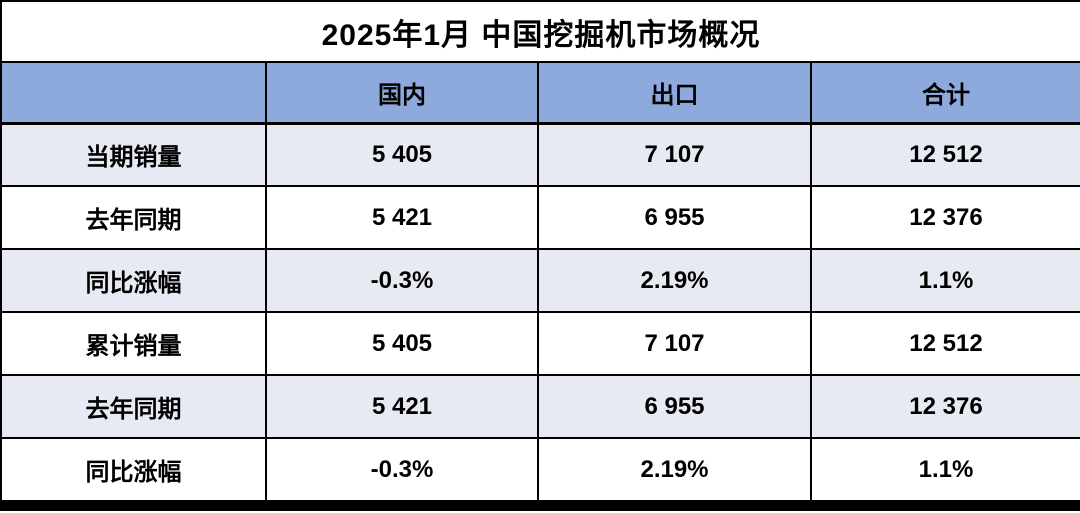 This screenshot has width=1080, height=513. What do you see at coordinates (133, 93) in the screenshot?
I see `column-header-blank` at bounding box center [133, 93].